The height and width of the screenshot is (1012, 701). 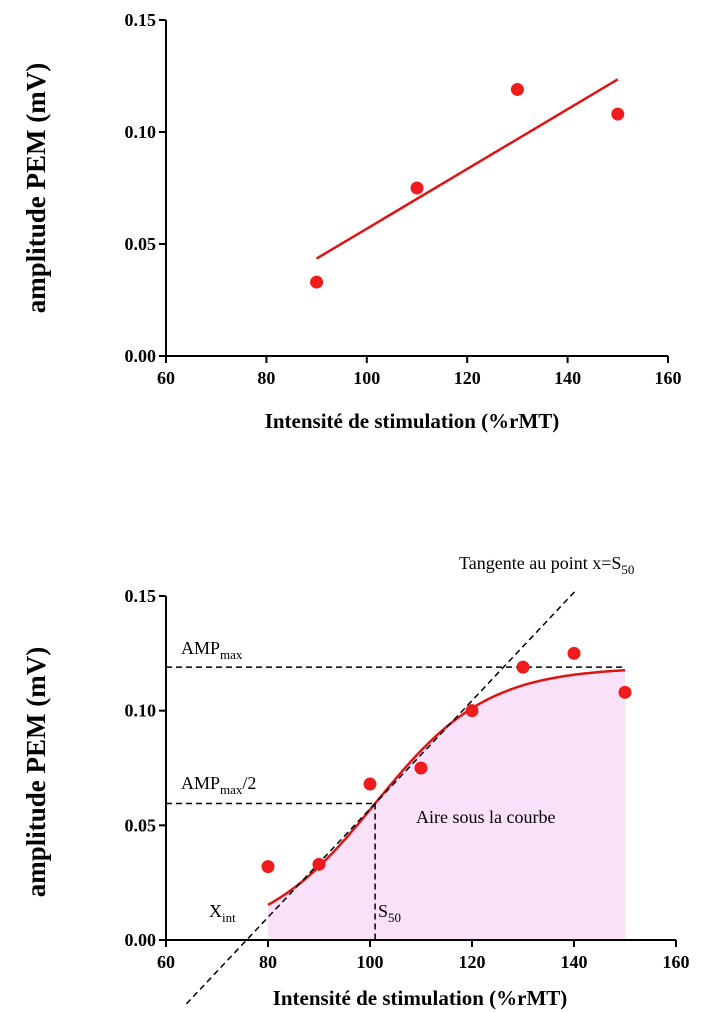 What do you see at coordinates (467, 169) in the screenshot?
I see `chart-1-fit-line` at bounding box center [467, 169].